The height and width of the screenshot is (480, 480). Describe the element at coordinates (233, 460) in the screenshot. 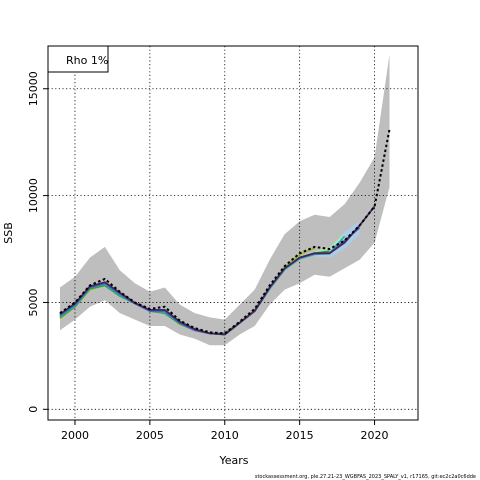

I see `x-axis-title: Years` at that location.